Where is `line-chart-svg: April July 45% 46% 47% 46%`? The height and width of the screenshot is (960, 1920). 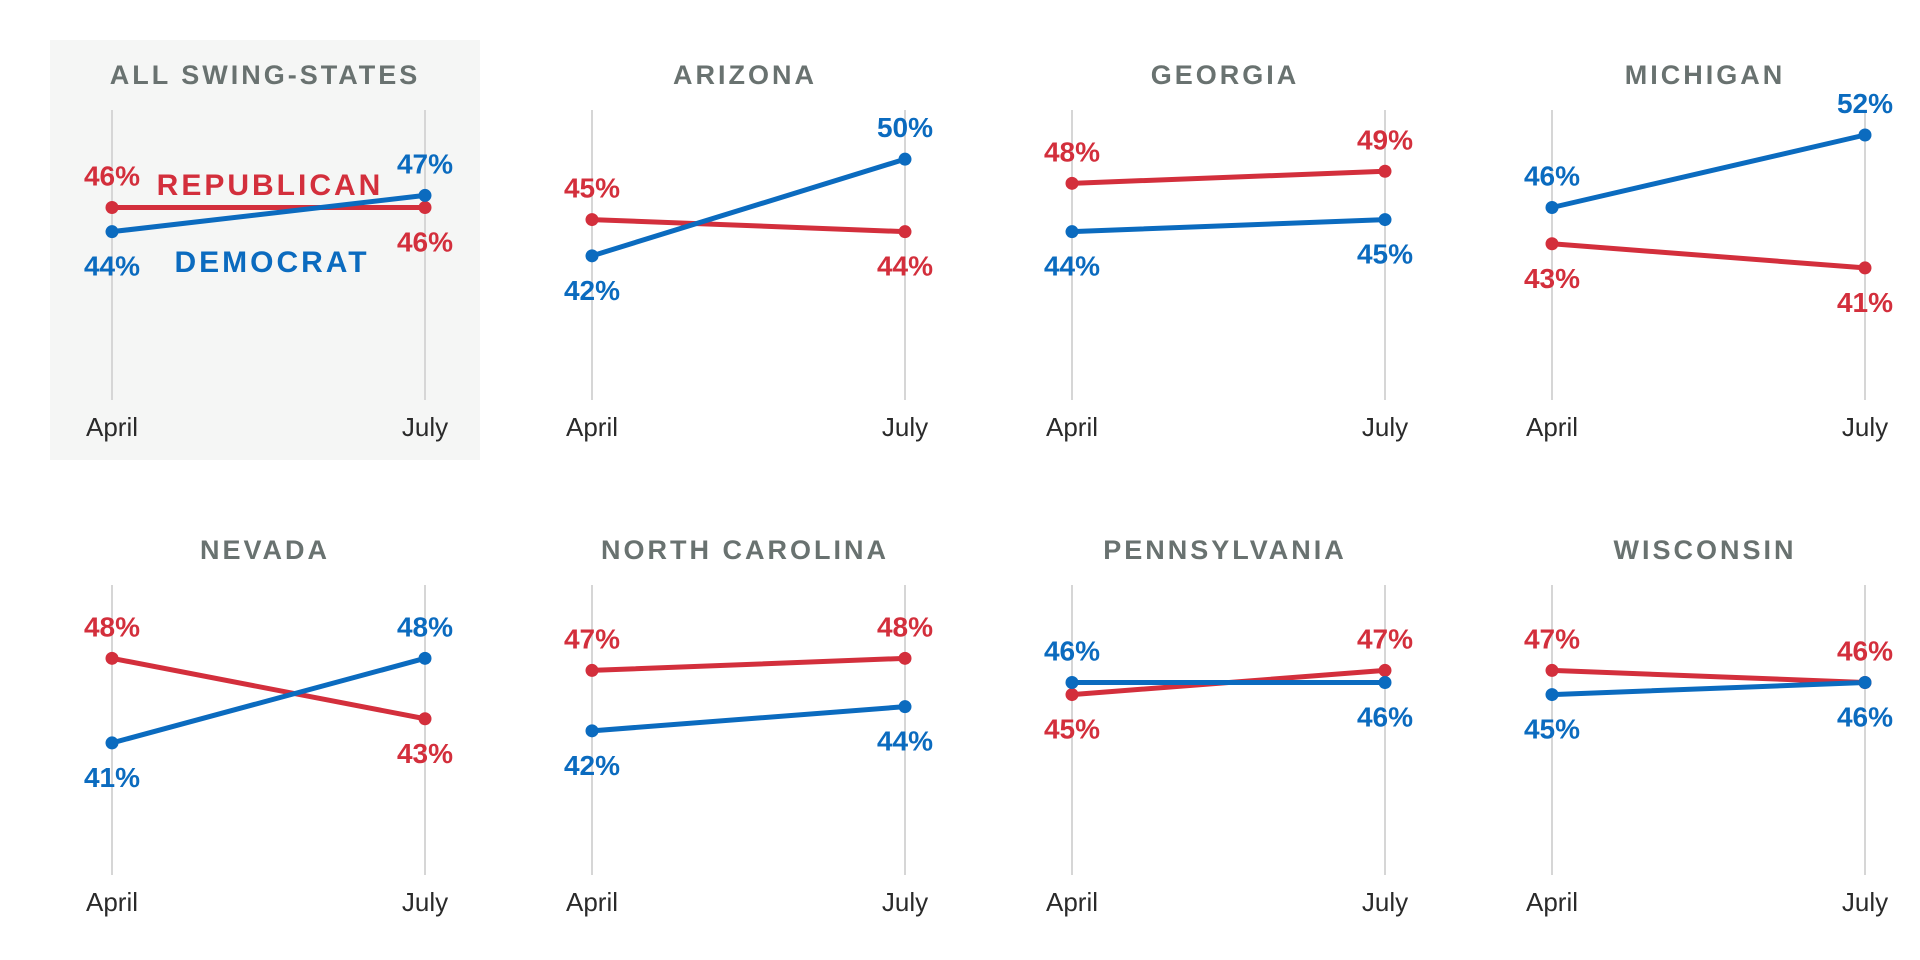 line-chart-svg: April July 45% 46% 47% 46% is located at coordinates (1228, 751).